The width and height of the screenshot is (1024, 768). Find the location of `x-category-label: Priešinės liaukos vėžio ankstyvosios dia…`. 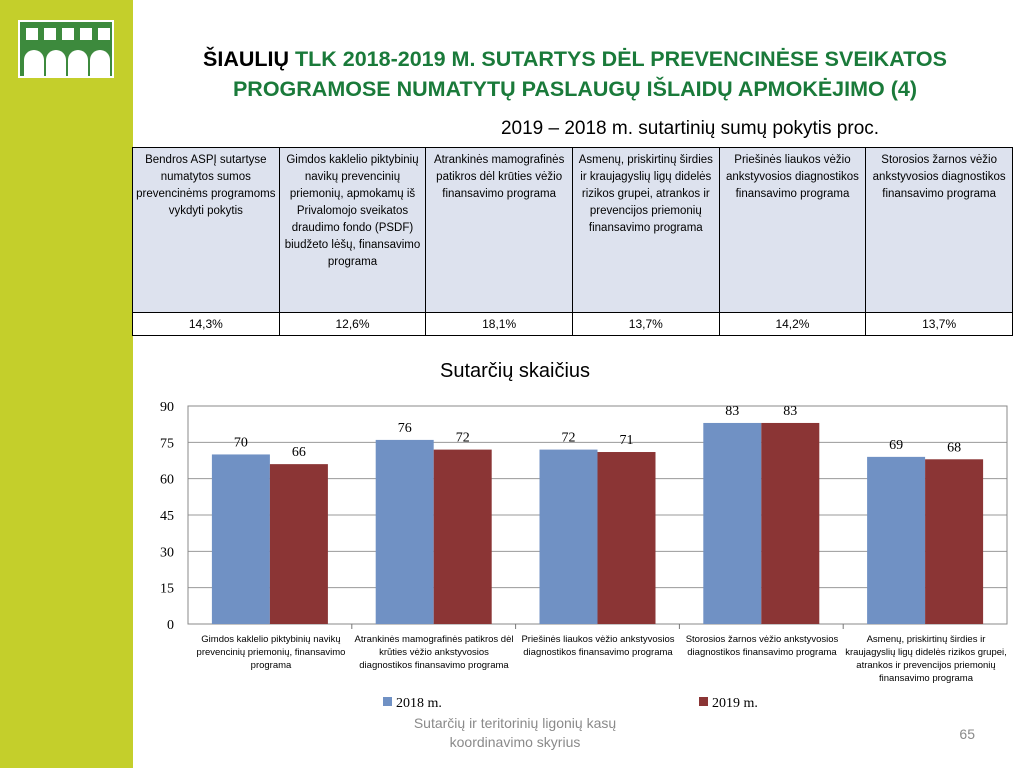

x-category-label: Priešinės liaukos vėžio ankstyvosios dia… is located at coordinates (598, 646).